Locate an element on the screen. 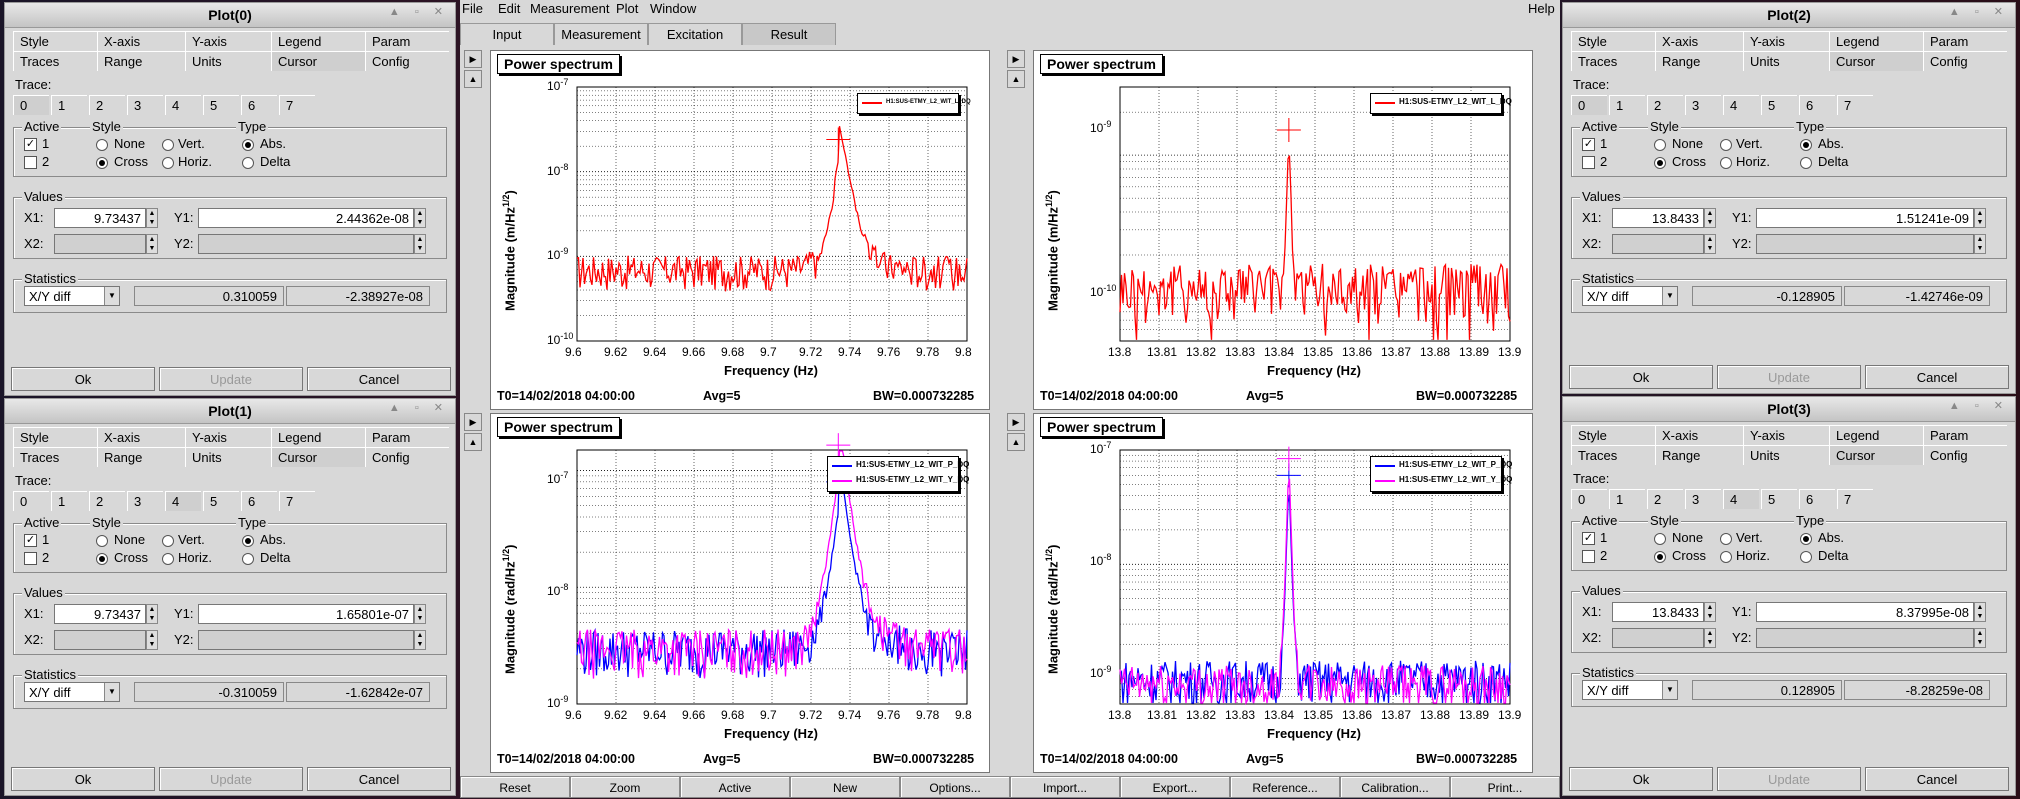 This screenshot has width=2020, height=799. x1-input: 13.8433 is located at coordinates (1658, 218).